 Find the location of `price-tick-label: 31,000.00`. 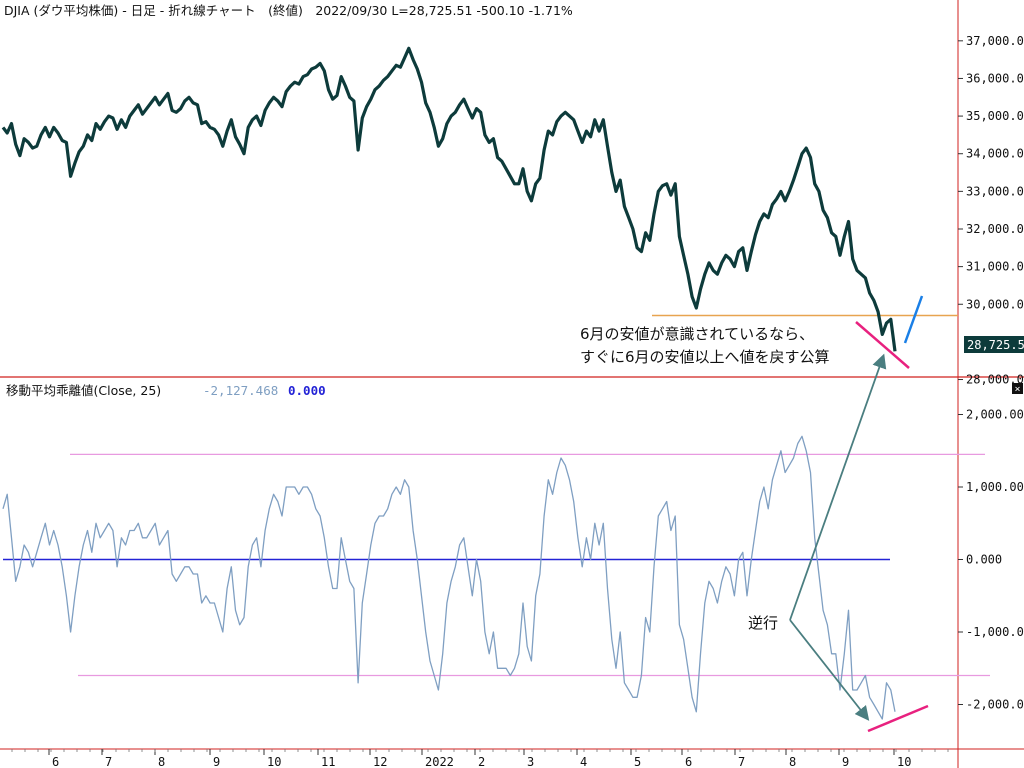

price-tick-label: 31,000.00 is located at coordinates (995, 267).